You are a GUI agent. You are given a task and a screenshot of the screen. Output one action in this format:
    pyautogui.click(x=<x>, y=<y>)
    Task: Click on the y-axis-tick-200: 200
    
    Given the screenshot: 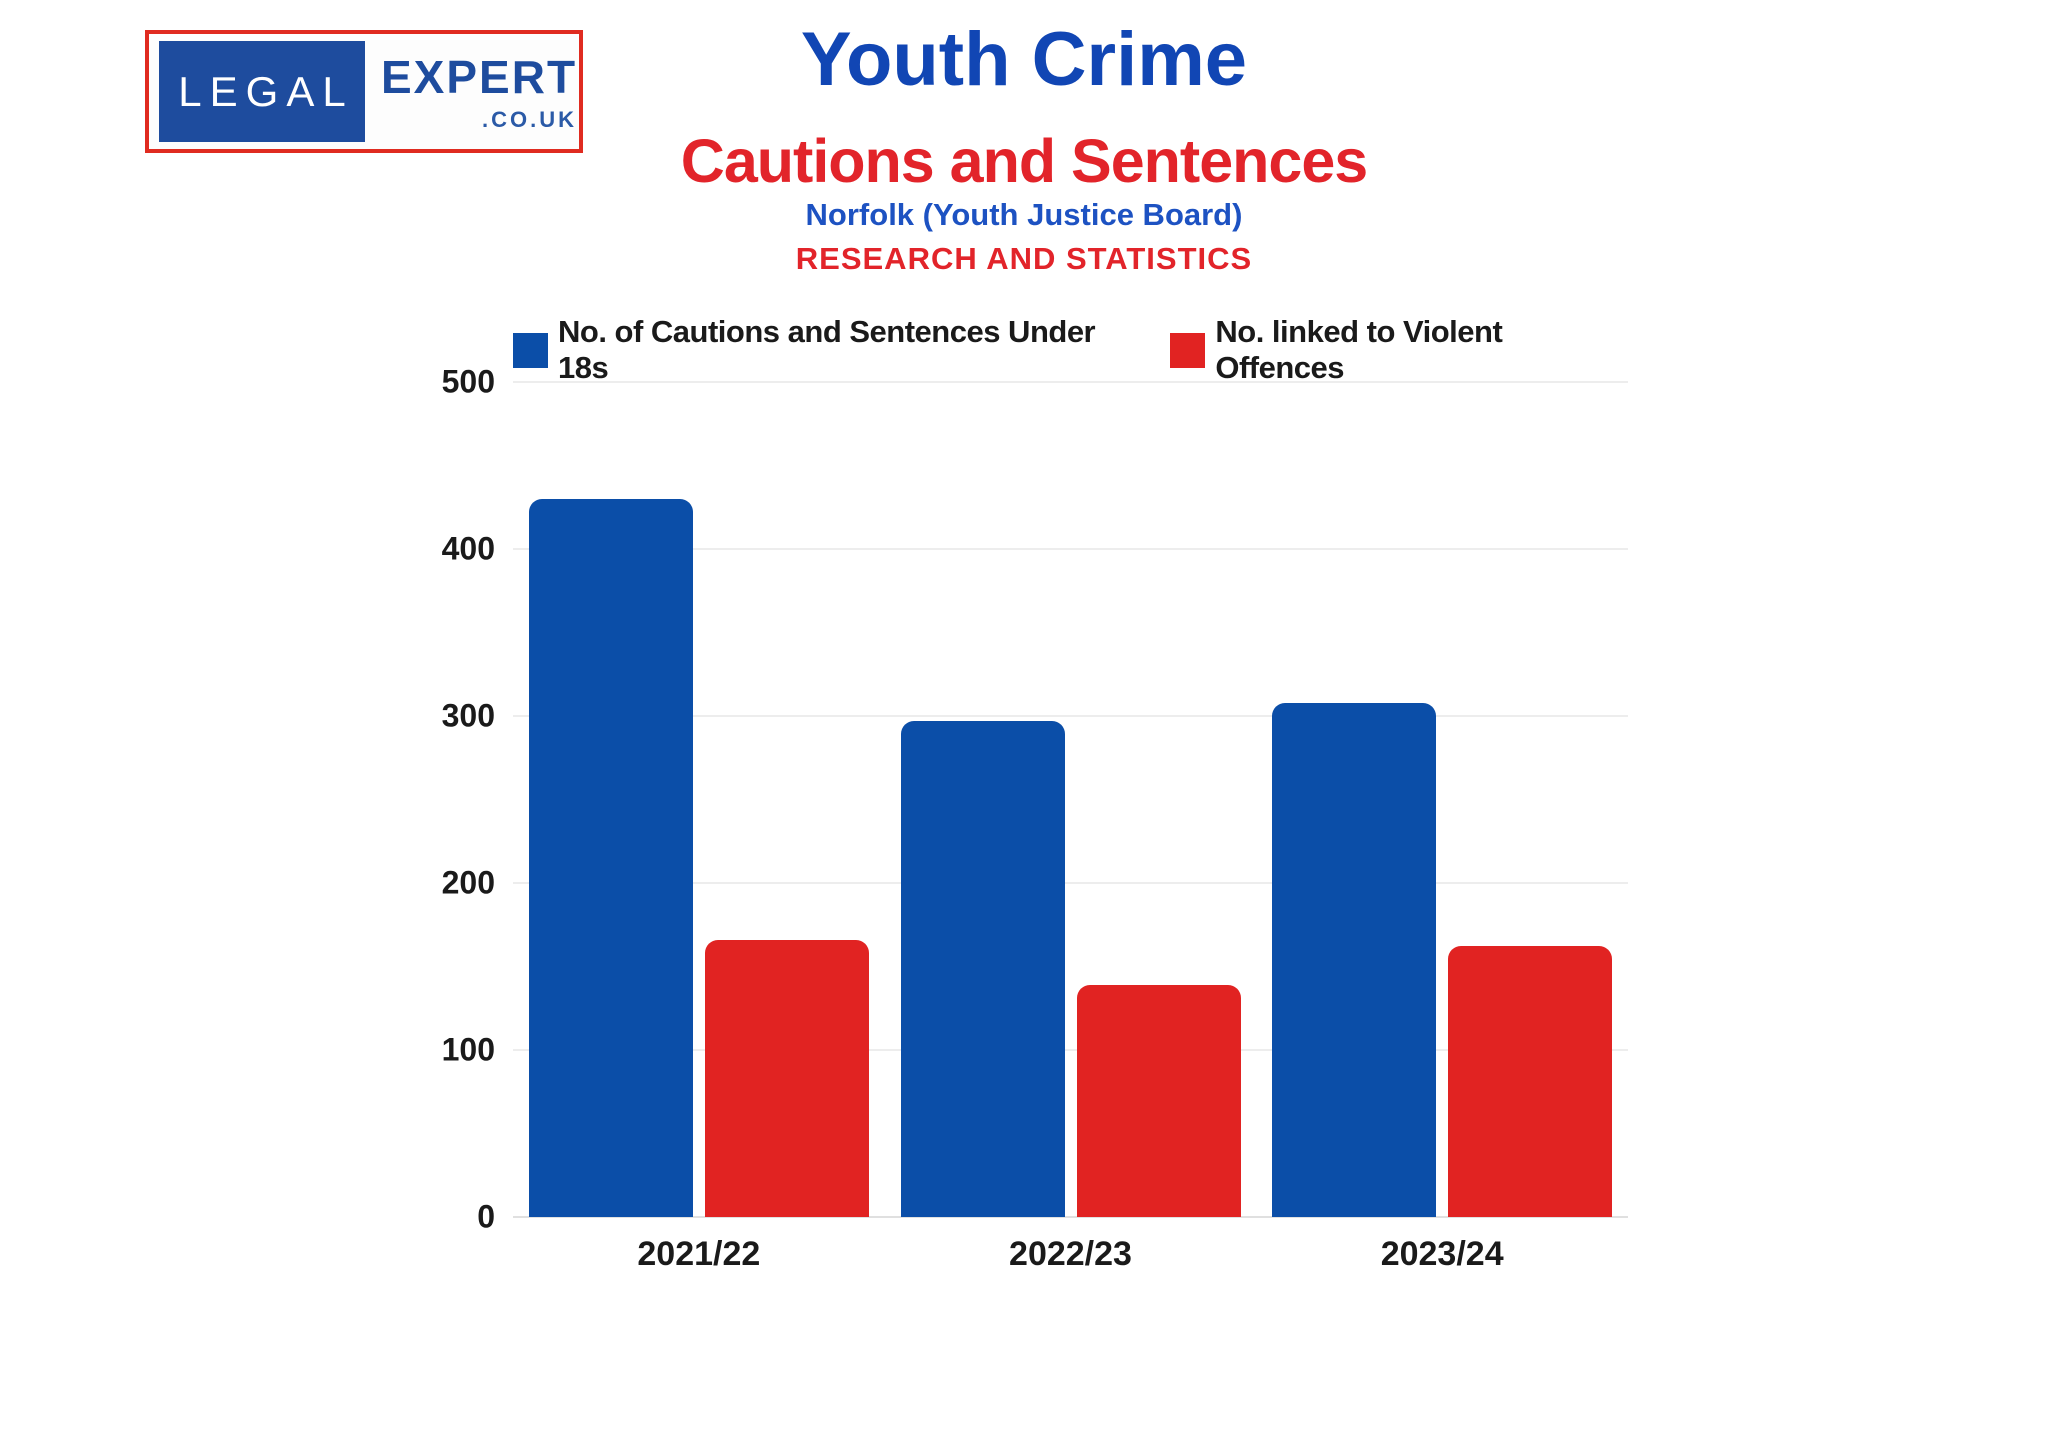 What is the action you would take?
    pyautogui.click(x=468, y=882)
    